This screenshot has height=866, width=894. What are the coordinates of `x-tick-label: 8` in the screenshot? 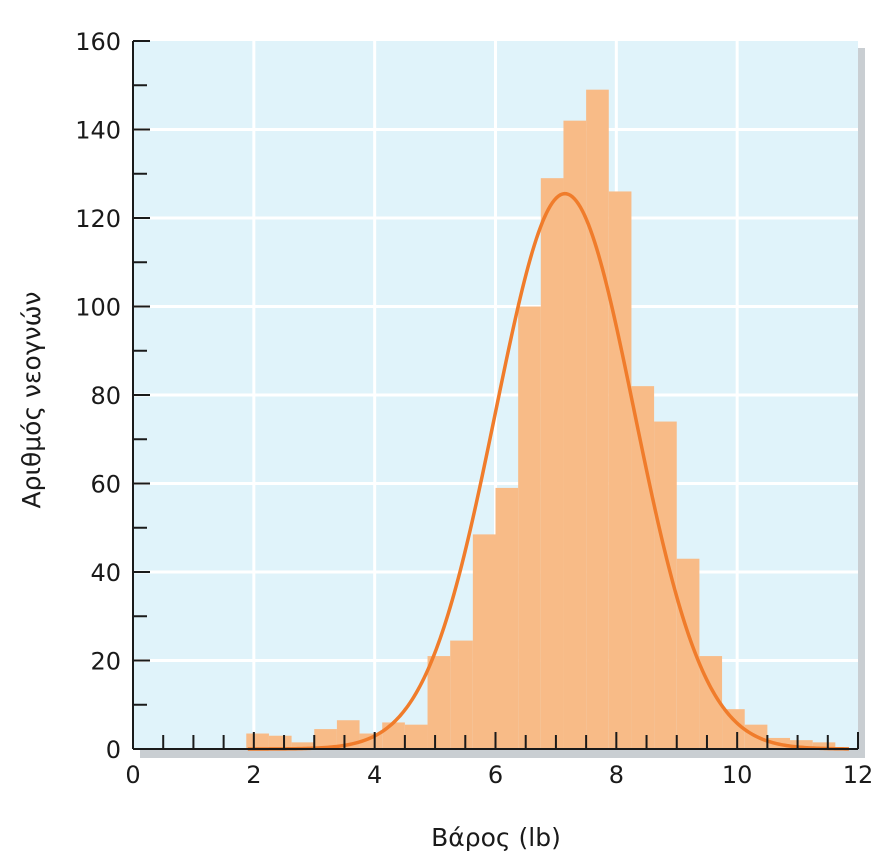 It's located at (616, 775).